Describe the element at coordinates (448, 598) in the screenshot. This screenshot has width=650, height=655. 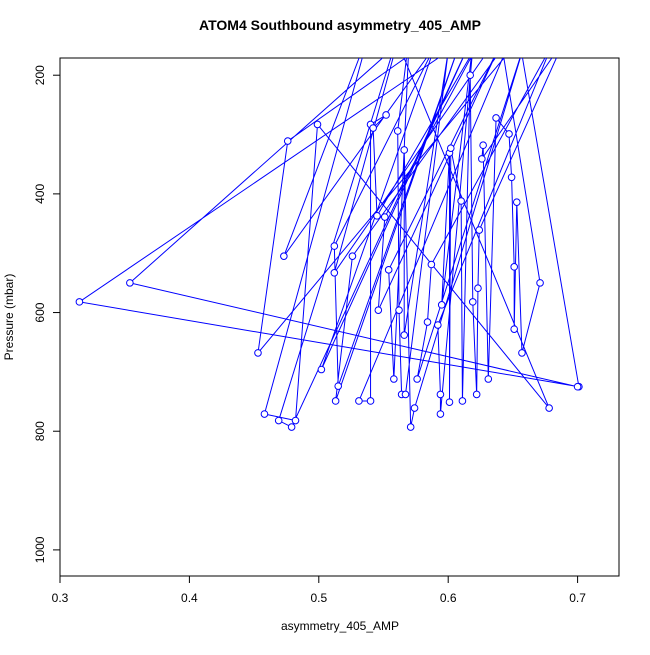
I see `x-tick-label: 0.6` at that location.